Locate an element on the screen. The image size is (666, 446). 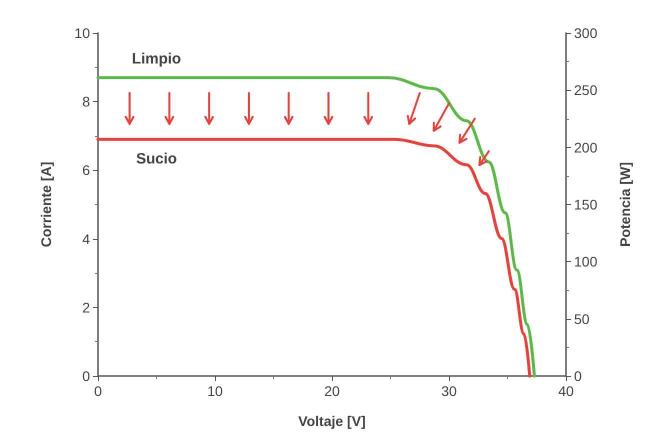
y2-tick-label: 250 is located at coordinates (586, 90).